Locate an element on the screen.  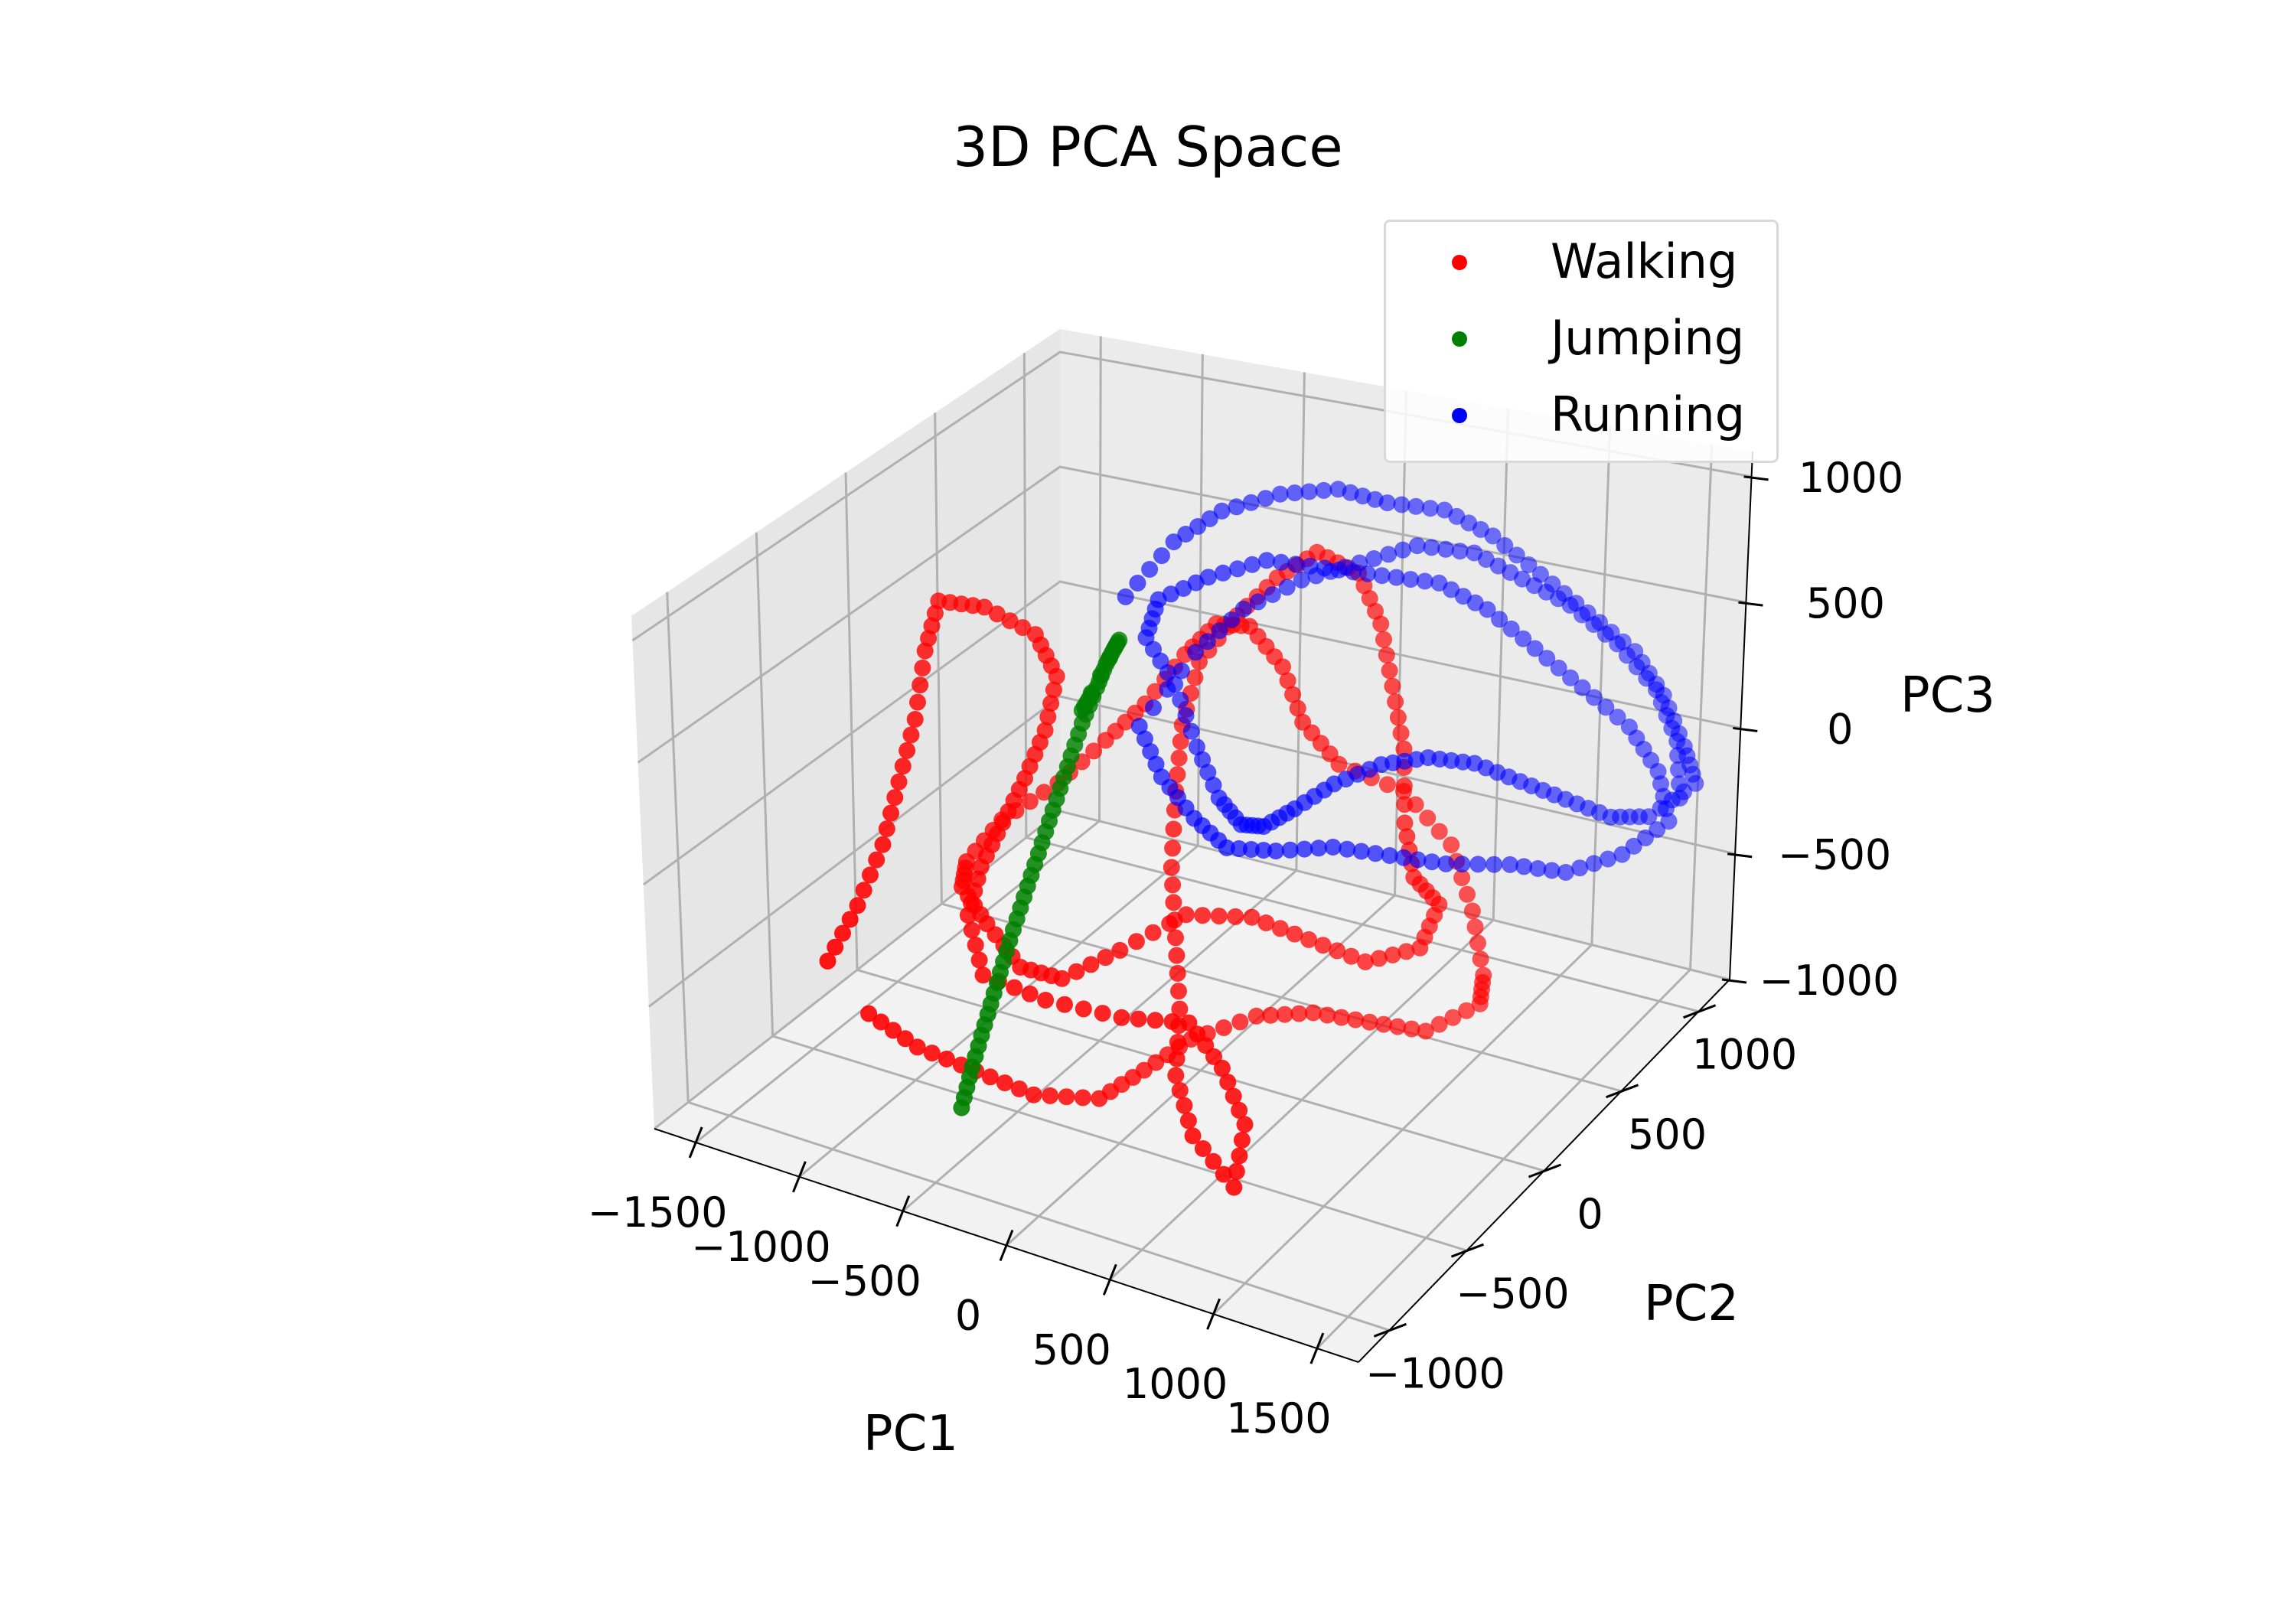
grid-line-z is located at coordinates (1191, 733).